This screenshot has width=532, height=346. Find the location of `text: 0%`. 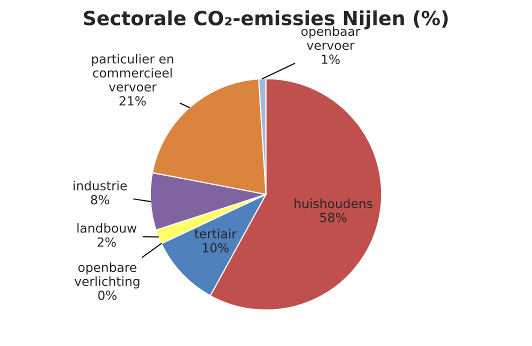

text: 0% is located at coordinates (107, 295).